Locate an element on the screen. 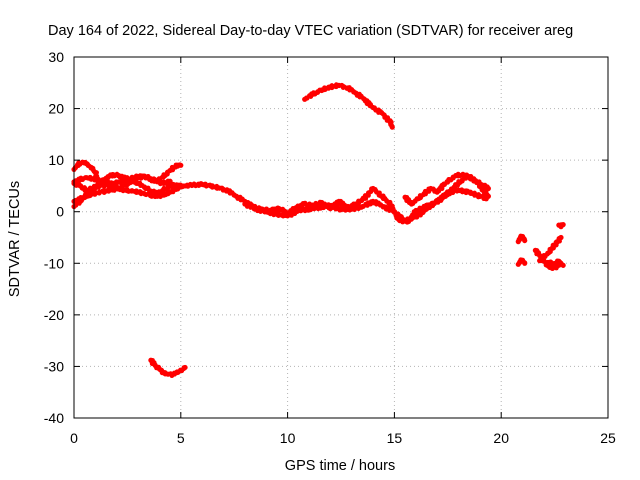 The image size is (640, 480). y-axis-label: SDTVAR / TECUs is located at coordinates (15, 239).